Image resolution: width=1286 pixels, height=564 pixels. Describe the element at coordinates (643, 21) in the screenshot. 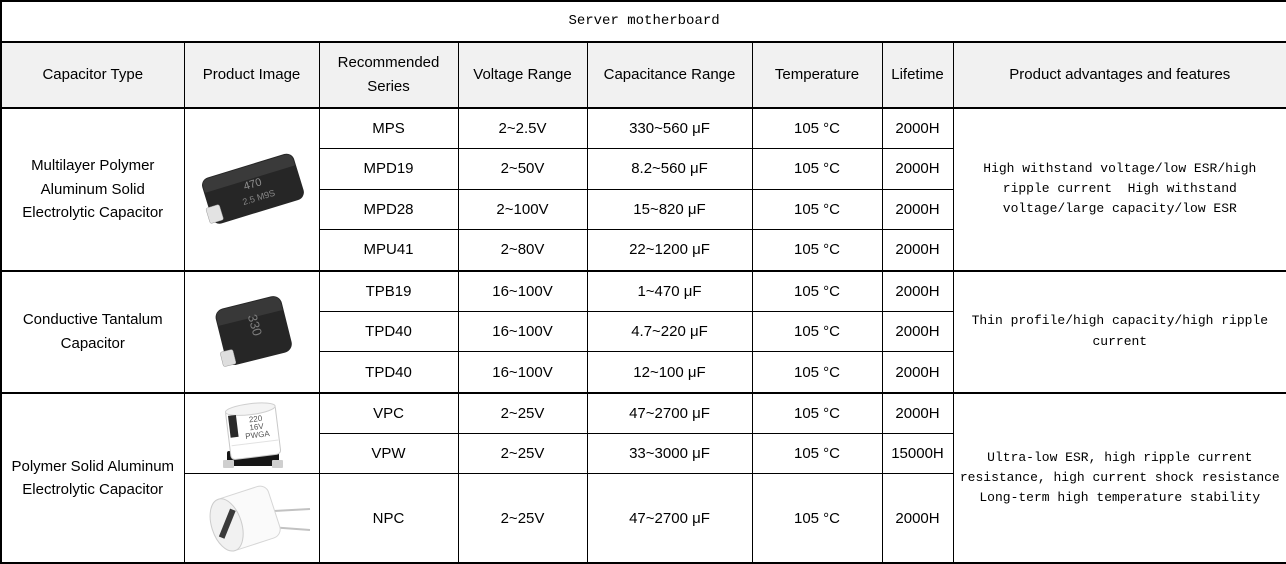

I see `table-title: Server motherboard` at that location.